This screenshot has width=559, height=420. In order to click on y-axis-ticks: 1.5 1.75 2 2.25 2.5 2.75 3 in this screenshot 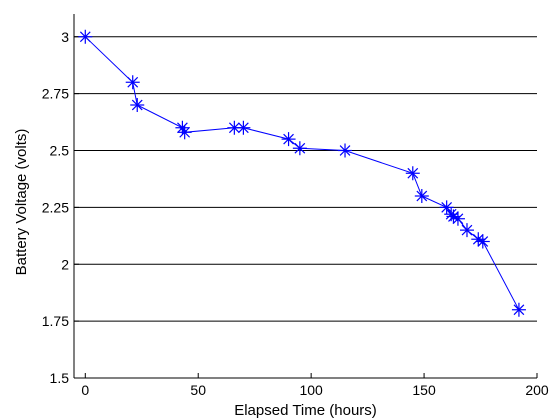, I will do `click(60, 207)`.